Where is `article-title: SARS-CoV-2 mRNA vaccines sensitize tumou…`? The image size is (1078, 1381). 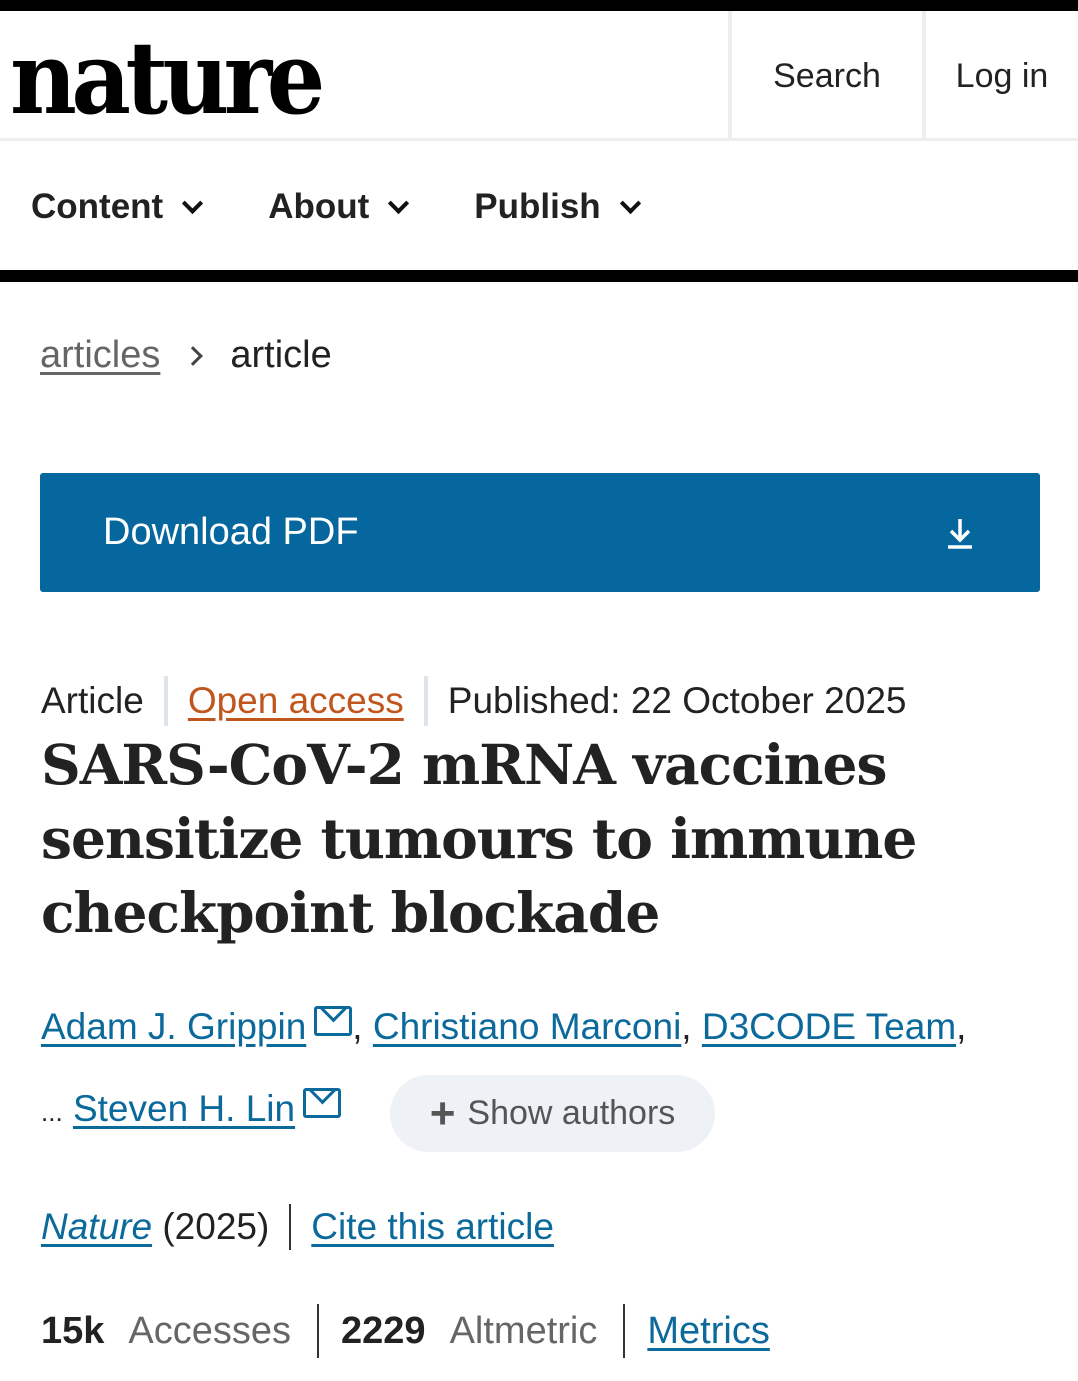
article-title: SARS-CoV-2 mRNA vaccines sensitize tumou… is located at coordinates (479, 838).